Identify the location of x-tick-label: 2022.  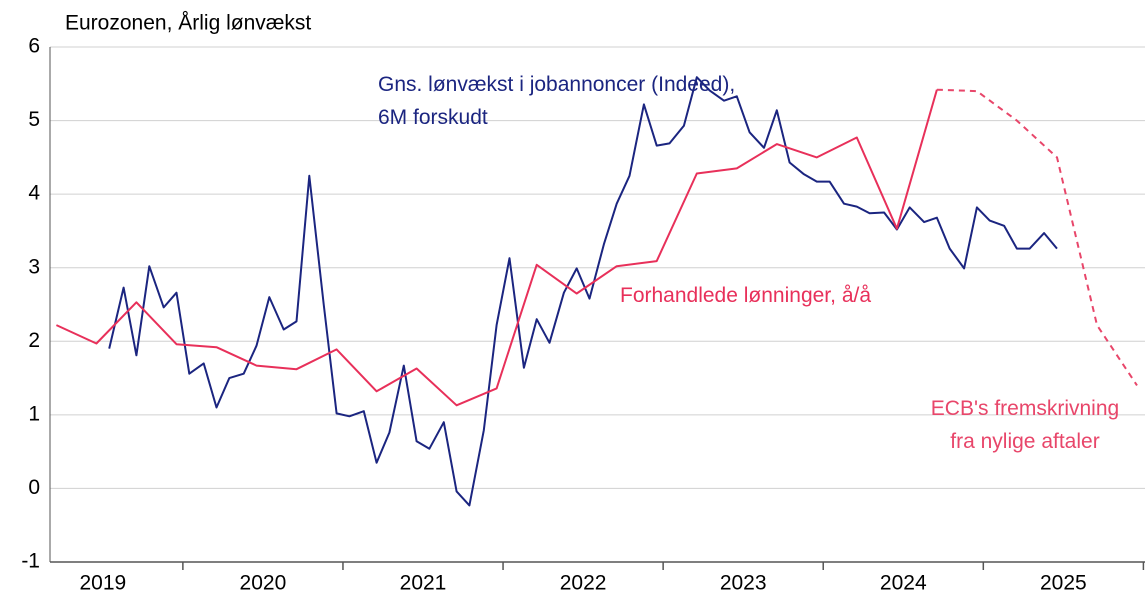
(583, 583).